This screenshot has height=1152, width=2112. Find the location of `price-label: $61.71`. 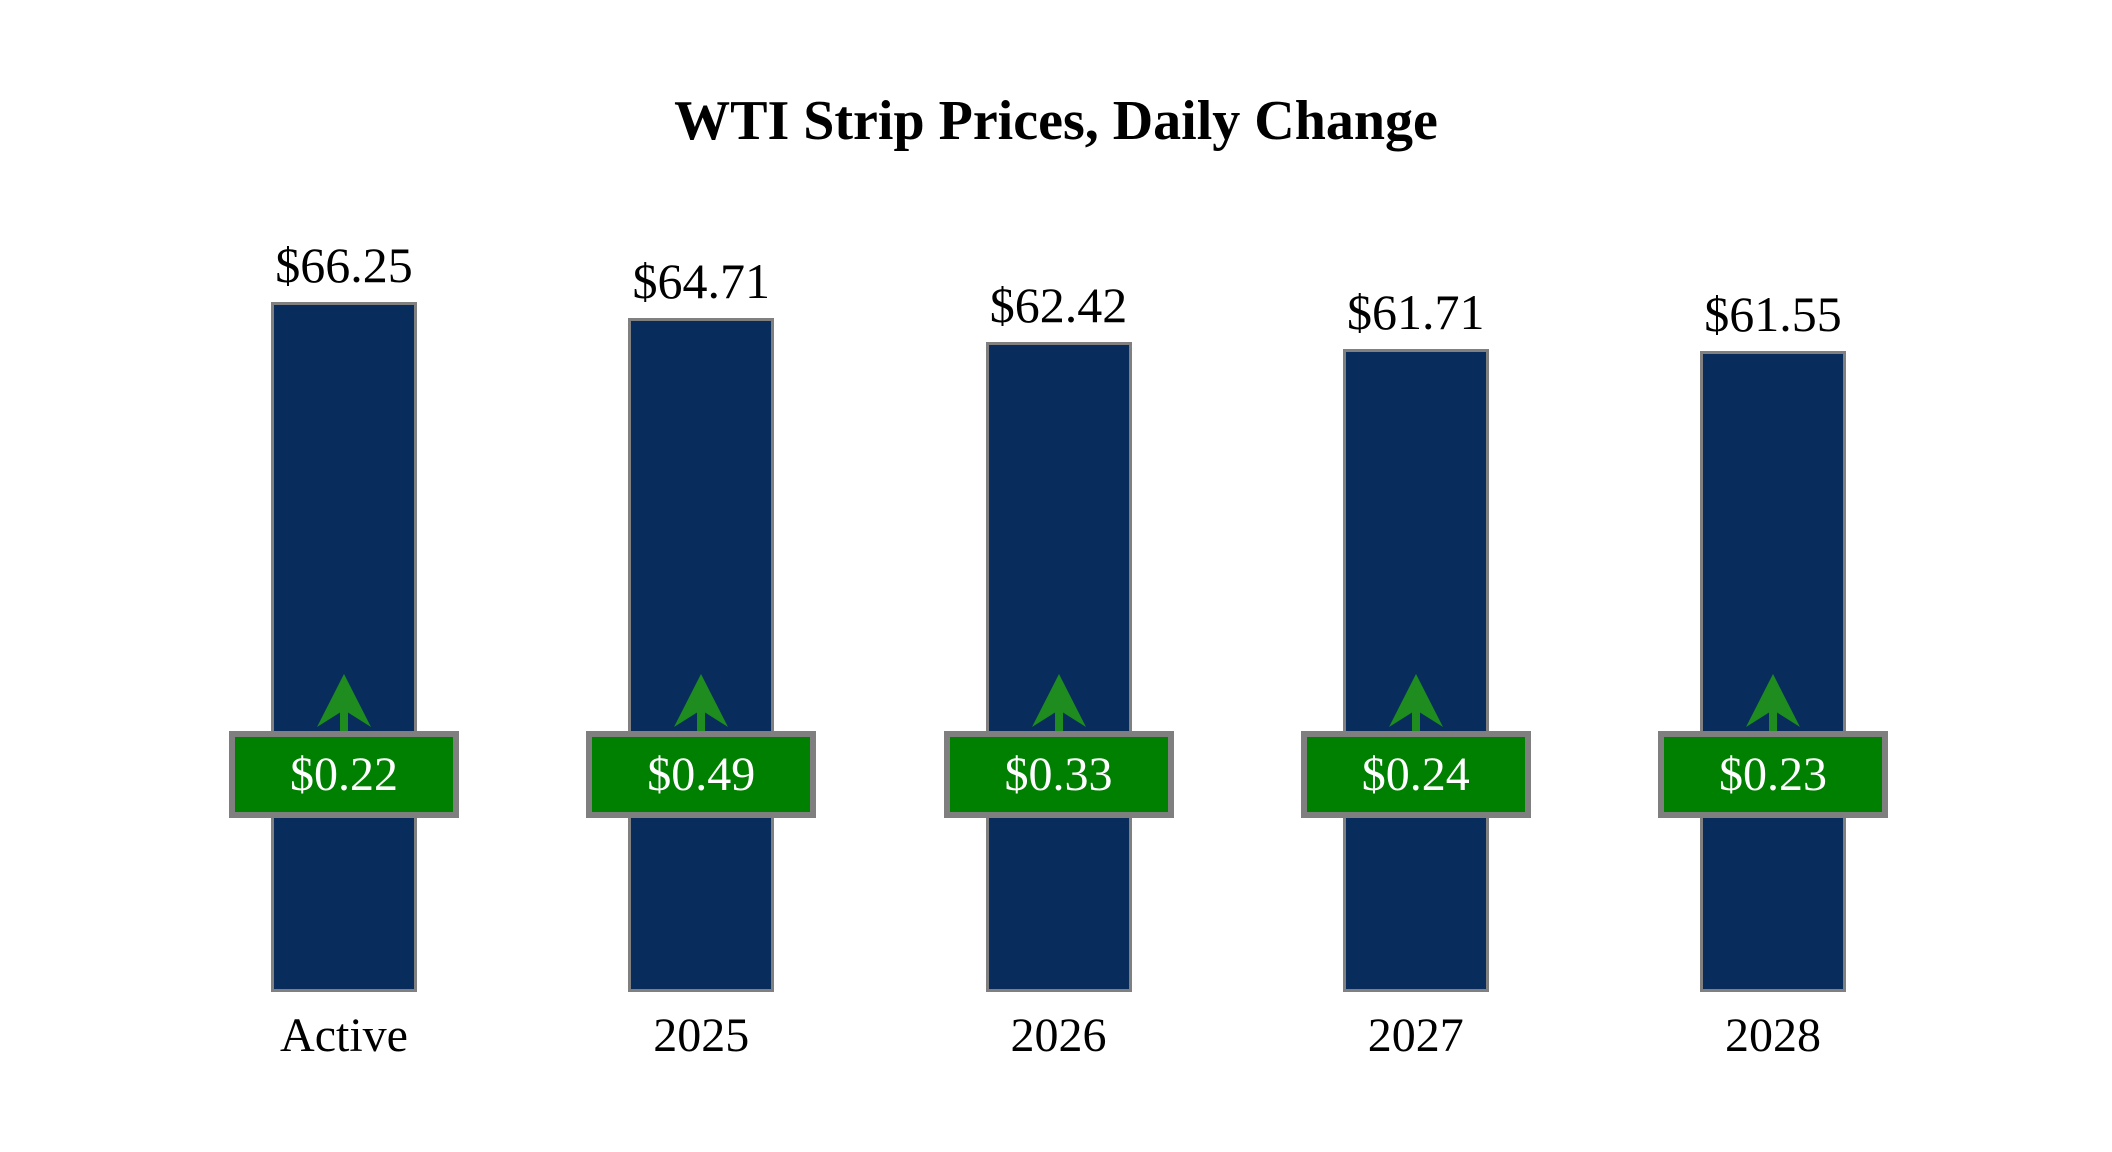

price-label: $61.71 is located at coordinates (1416, 312).